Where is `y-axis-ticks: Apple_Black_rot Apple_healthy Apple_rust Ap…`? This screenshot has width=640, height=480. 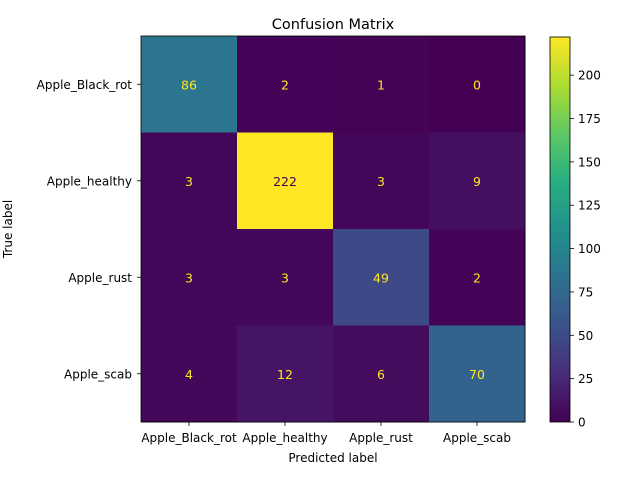
y-axis-ticks: Apple_Black_rot Apple_healthy Apple_rust Ap… is located at coordinates (89, 229).